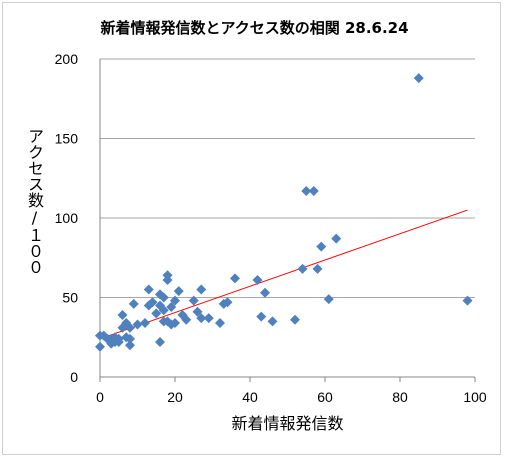 This screenshot has width=509, height=459. I want to click on y-tick-label: 100, so click(67, 218).